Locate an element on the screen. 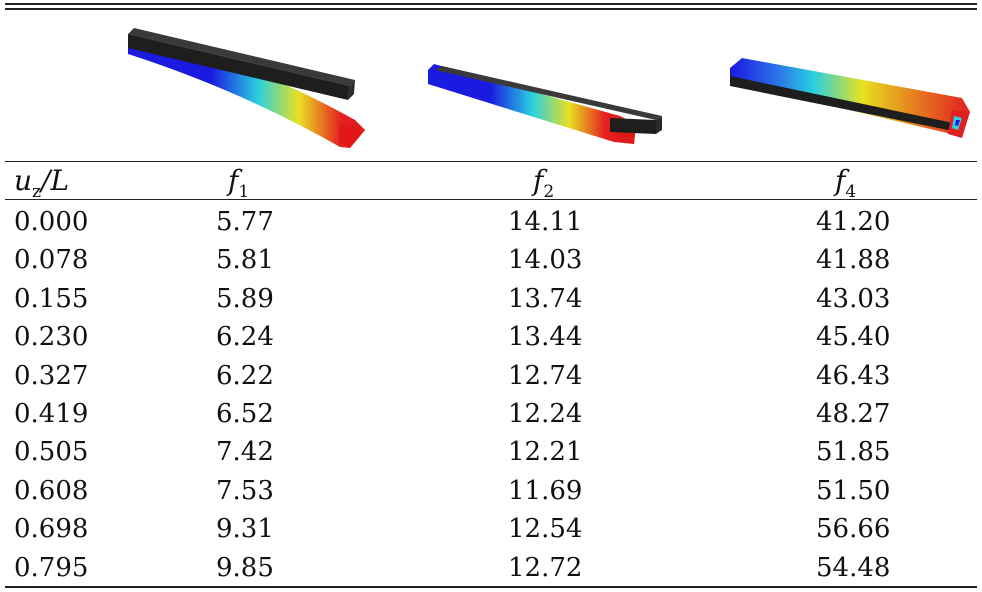  table-row: 0.078 5.81 14.03 41.88 is located at coordinates (491, 260).